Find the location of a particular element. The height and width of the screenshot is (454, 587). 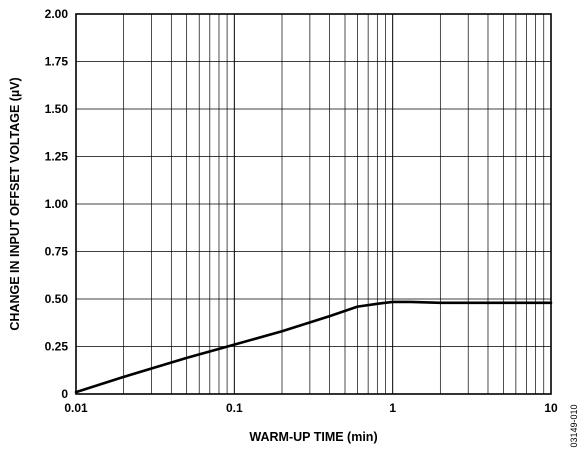

x-tick-labels: 0.01 0.1 1 10 is located at coordinates (311, 408).